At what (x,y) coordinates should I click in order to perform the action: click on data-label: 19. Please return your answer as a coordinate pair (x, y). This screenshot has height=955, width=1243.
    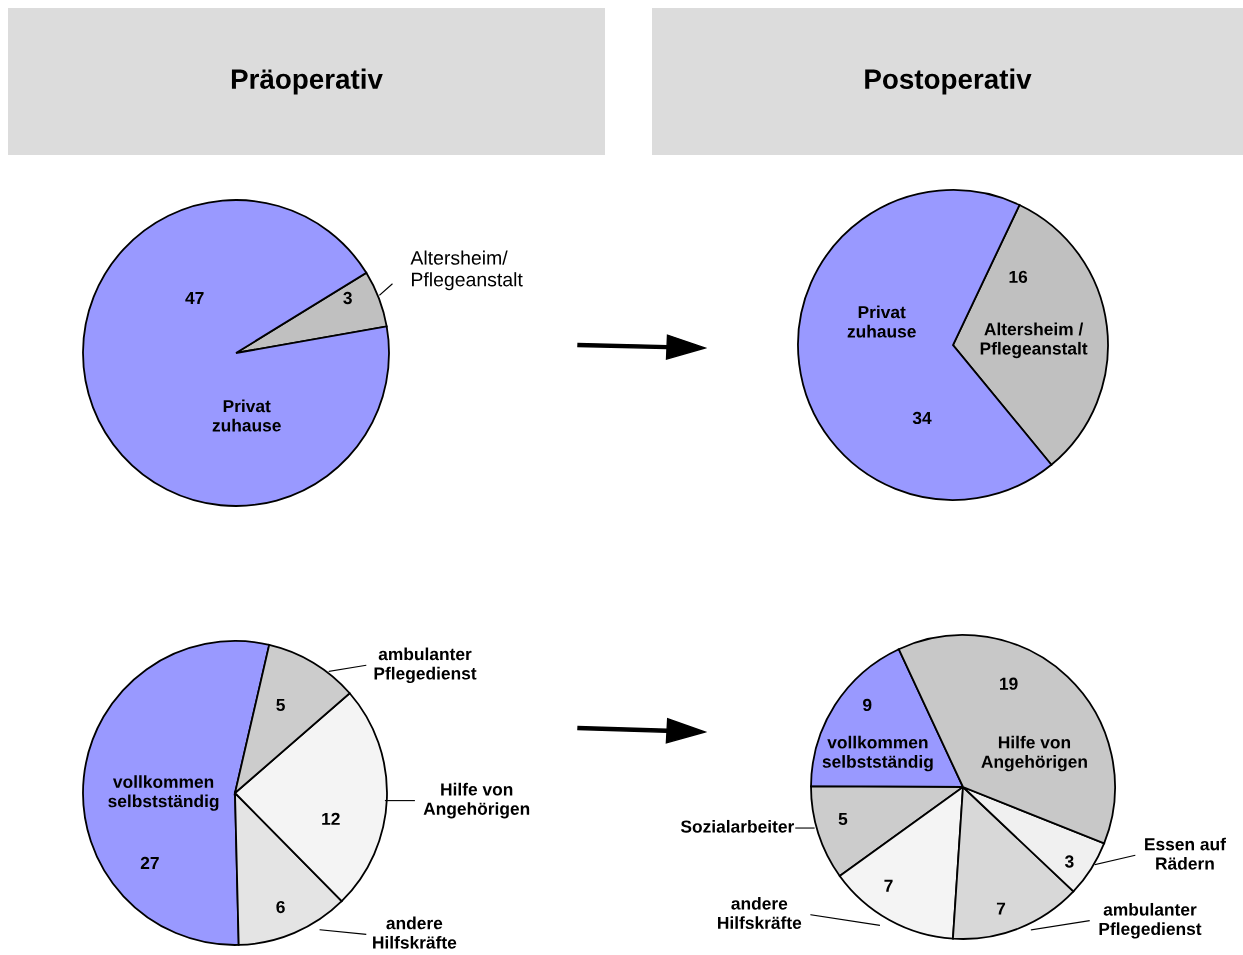
    Looking at the image, I should click on (1009, 683).